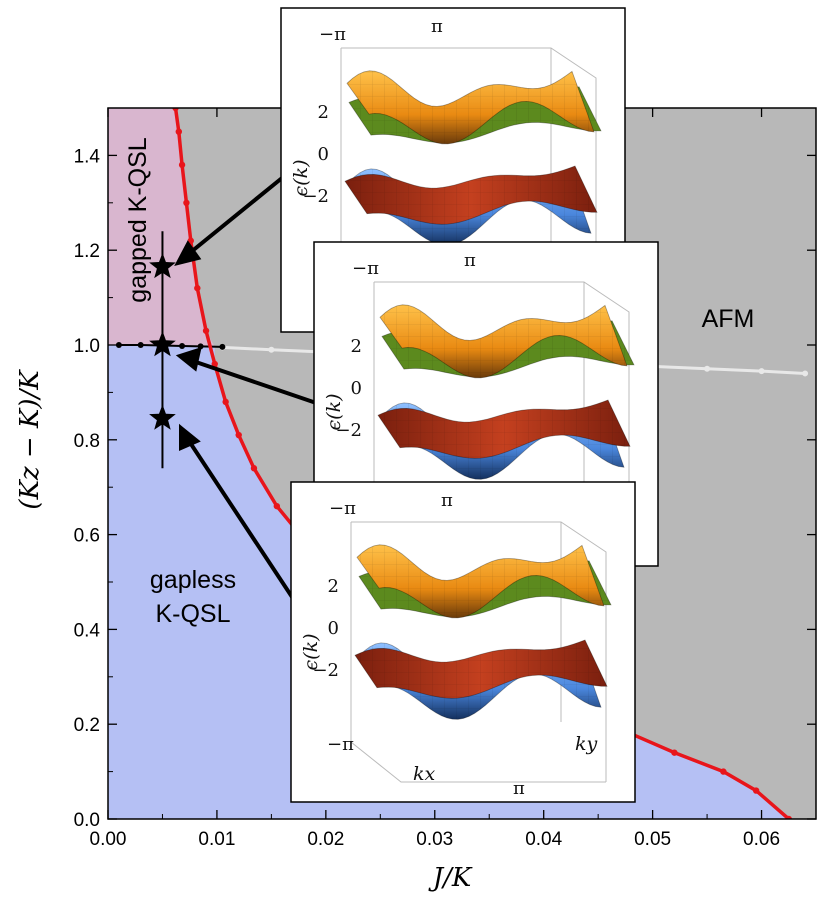 The width and height of the screenshot is (830, 904). Describe the element at coordinates (190, 437) in the screenshot. I see `arrow-3-head` at that location.